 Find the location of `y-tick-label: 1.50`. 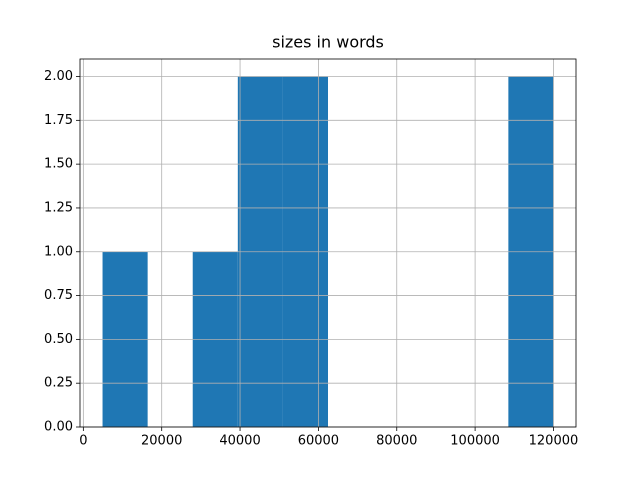

y-tick-label: 1.50 is located at coordinates (58, 164).